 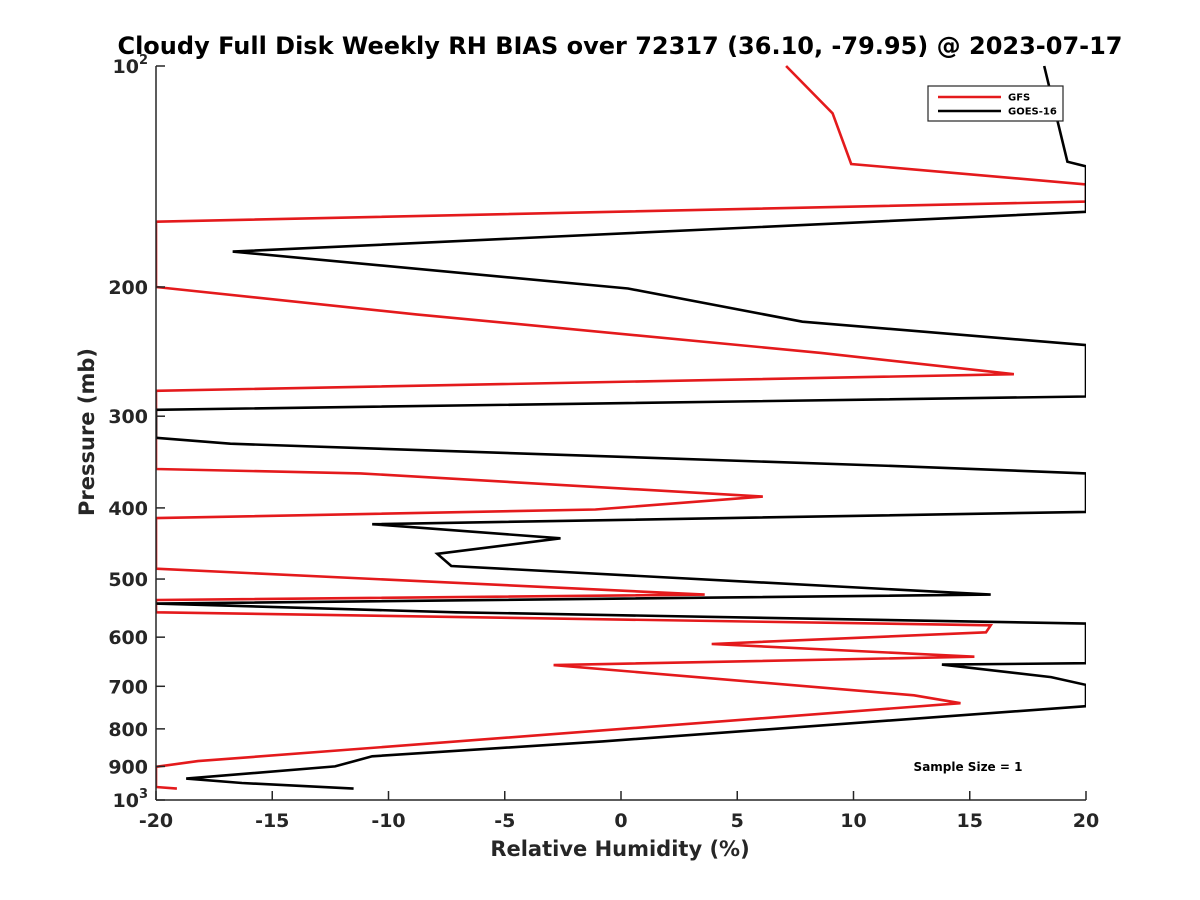 What do you see at coordinates (128, 687) in the screenshot?
I see `y-tick-label: 700` at bounding box center [128, 687].